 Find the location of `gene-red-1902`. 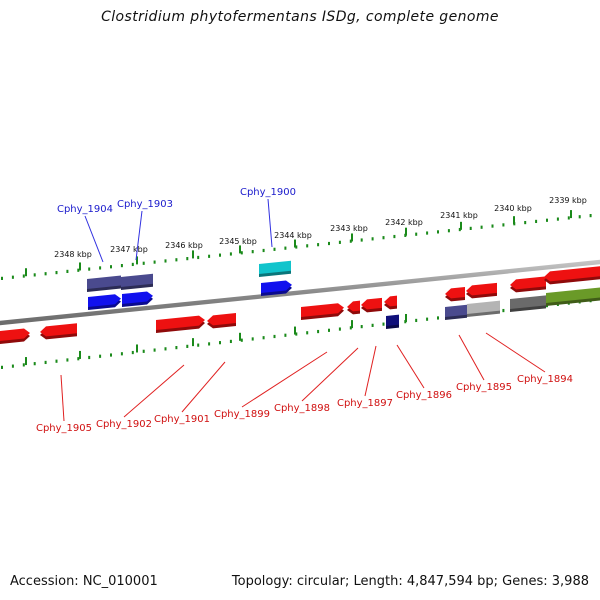

gene-red-1902 is located at coordinates (58, 331).